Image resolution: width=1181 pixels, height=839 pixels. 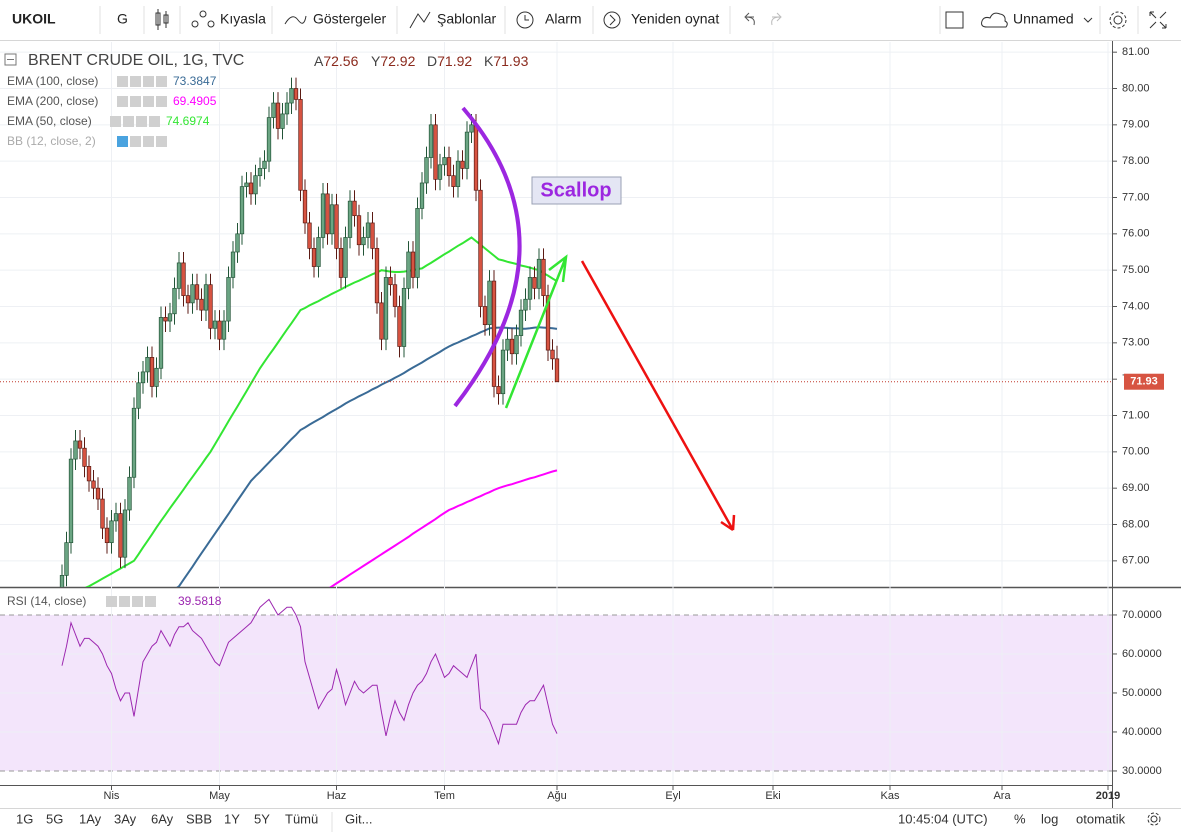 What do you see at coordinates (349, 19) in the screenshot?
I see `toolbar-button: Göstergeler` at bounding box center [349, 19].